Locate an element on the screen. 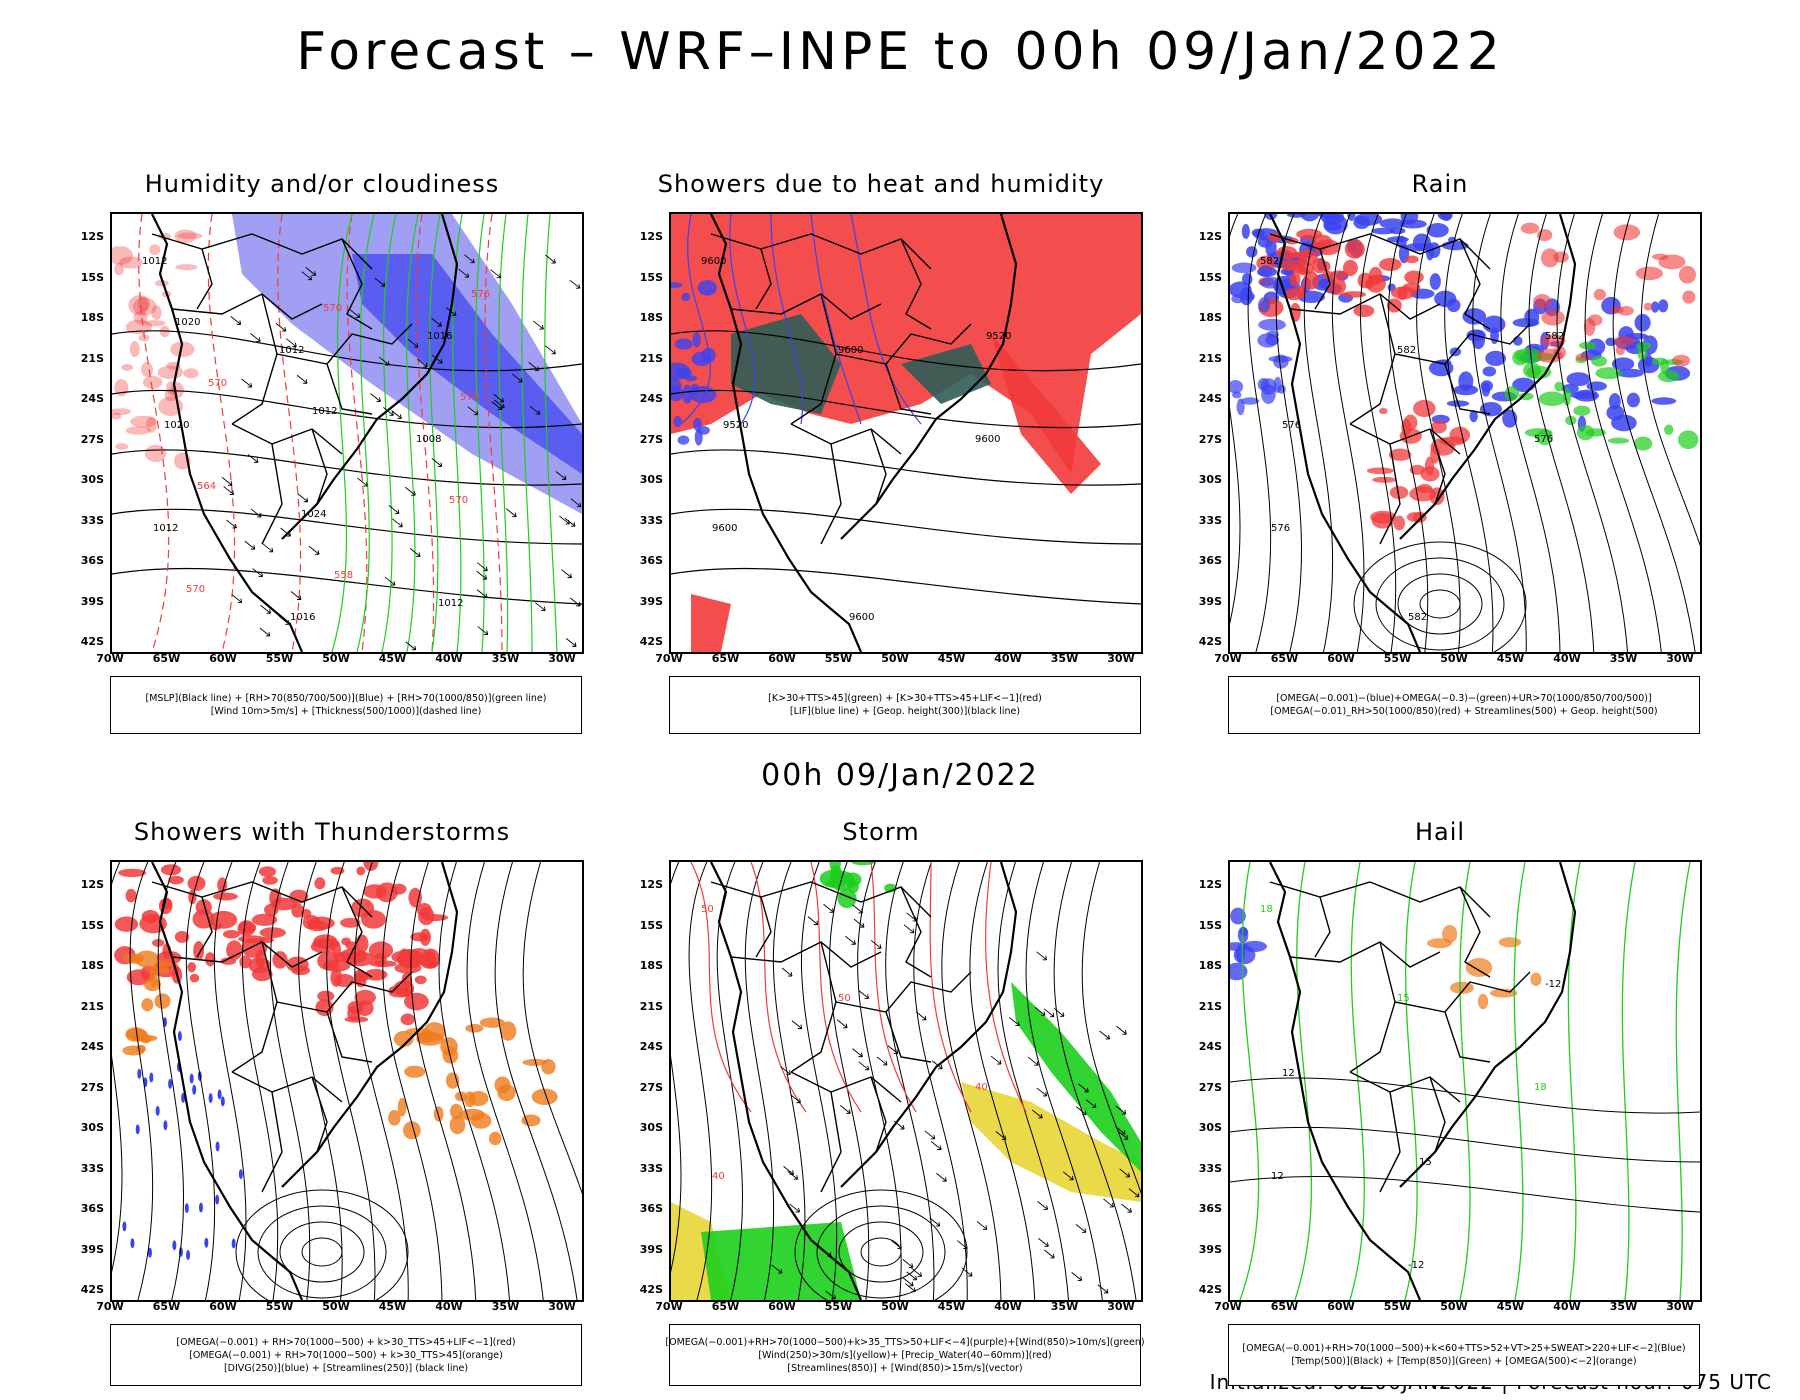 The height and width of the screenshot is (1400, 1800). lat-label: 27S is located at coordinates (92, 439).